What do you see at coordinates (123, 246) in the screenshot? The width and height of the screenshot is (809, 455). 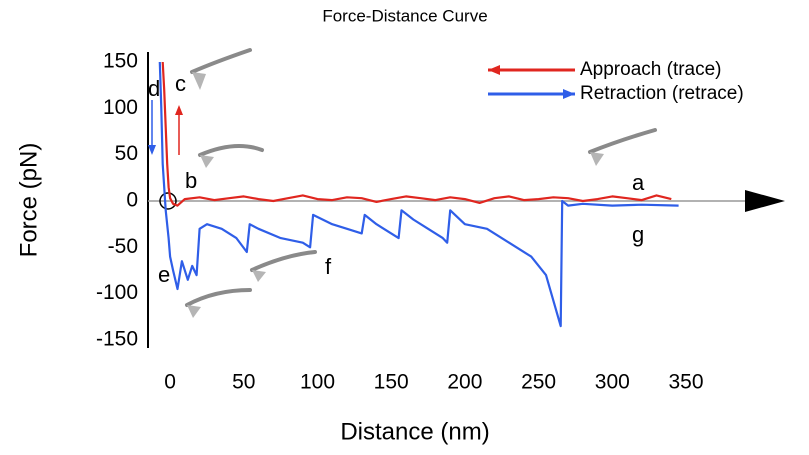 I see `y-tick-label: -50` at bounding box center [123, 246].